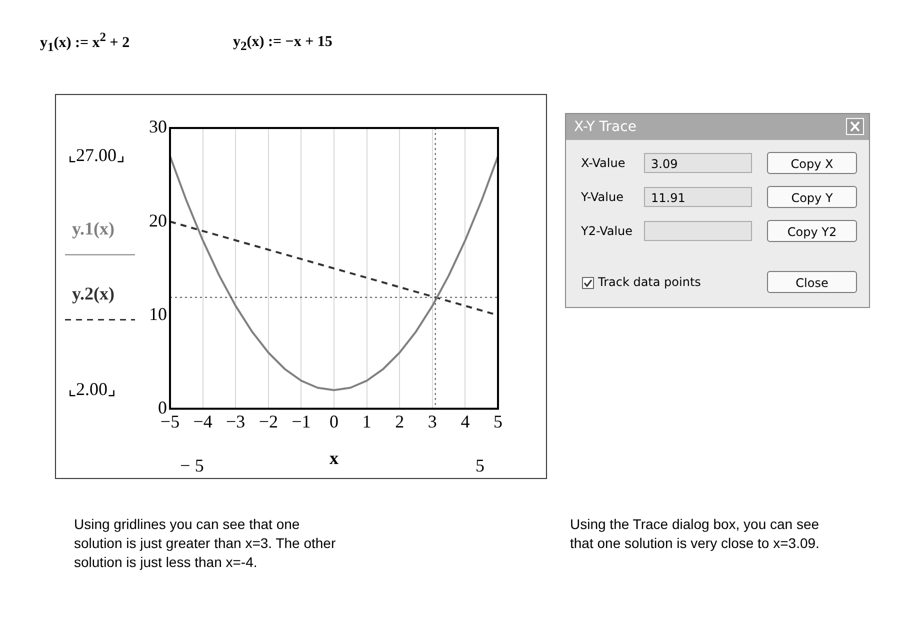  Describe the element at coordinates (96, 154) in the screenshot. I see `text: ⌞27.00⌟` at that location.